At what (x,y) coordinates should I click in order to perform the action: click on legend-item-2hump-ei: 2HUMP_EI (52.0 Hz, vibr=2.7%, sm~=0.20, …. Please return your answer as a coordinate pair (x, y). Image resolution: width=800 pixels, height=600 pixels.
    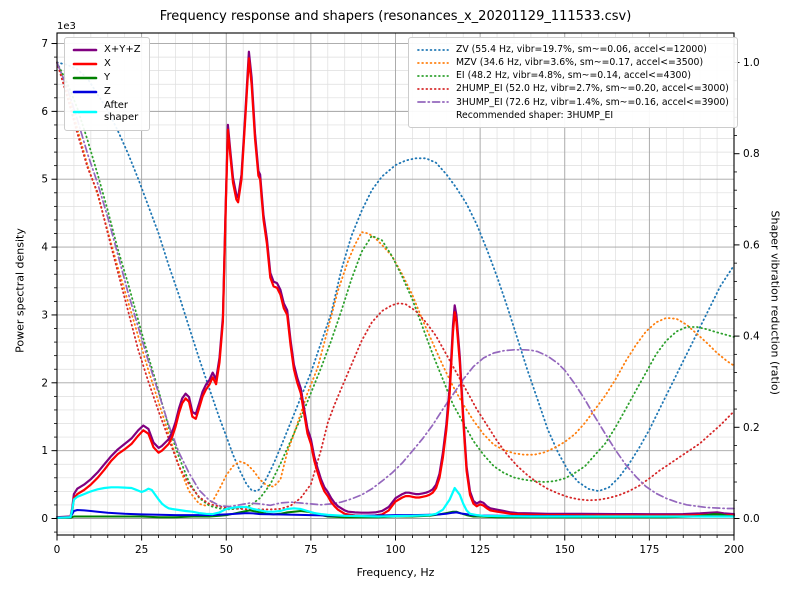
    Looking at the image, I should click on (572, 88).